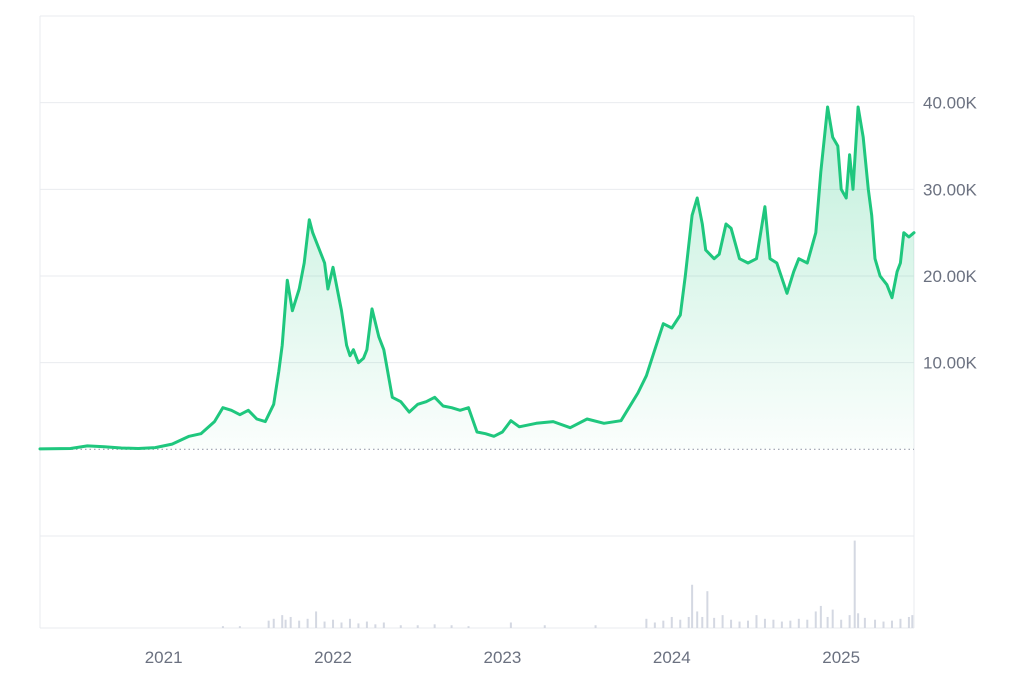 The height and width of the screenshot is (683, 1024). Describe the element at coordinates (672, 657) in the screenshot. I see `x-tick-label: 2024` at that location.